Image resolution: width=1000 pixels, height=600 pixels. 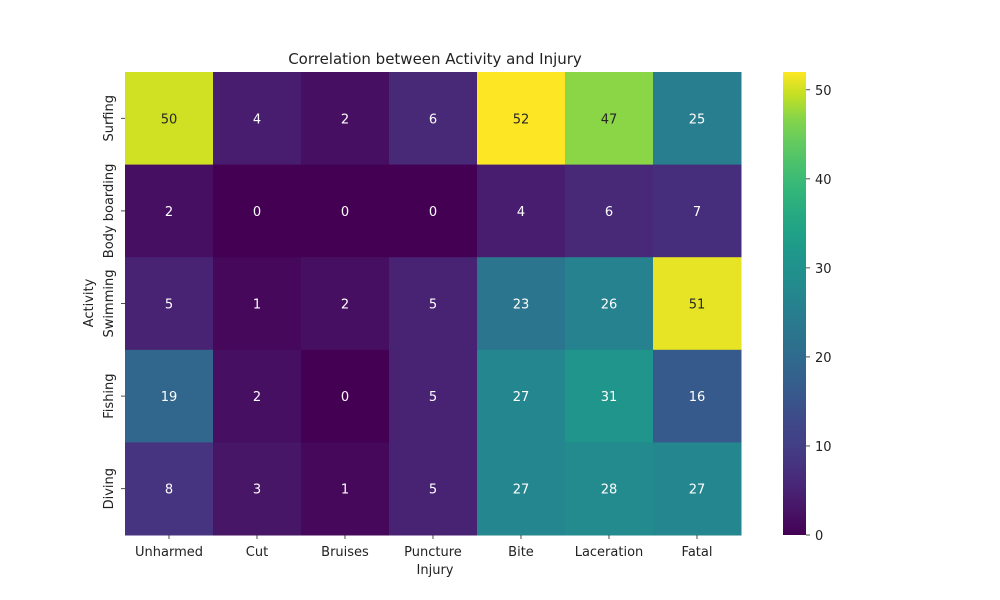 I want to click on cell-value-label: 3, so click(x=257, y=490).